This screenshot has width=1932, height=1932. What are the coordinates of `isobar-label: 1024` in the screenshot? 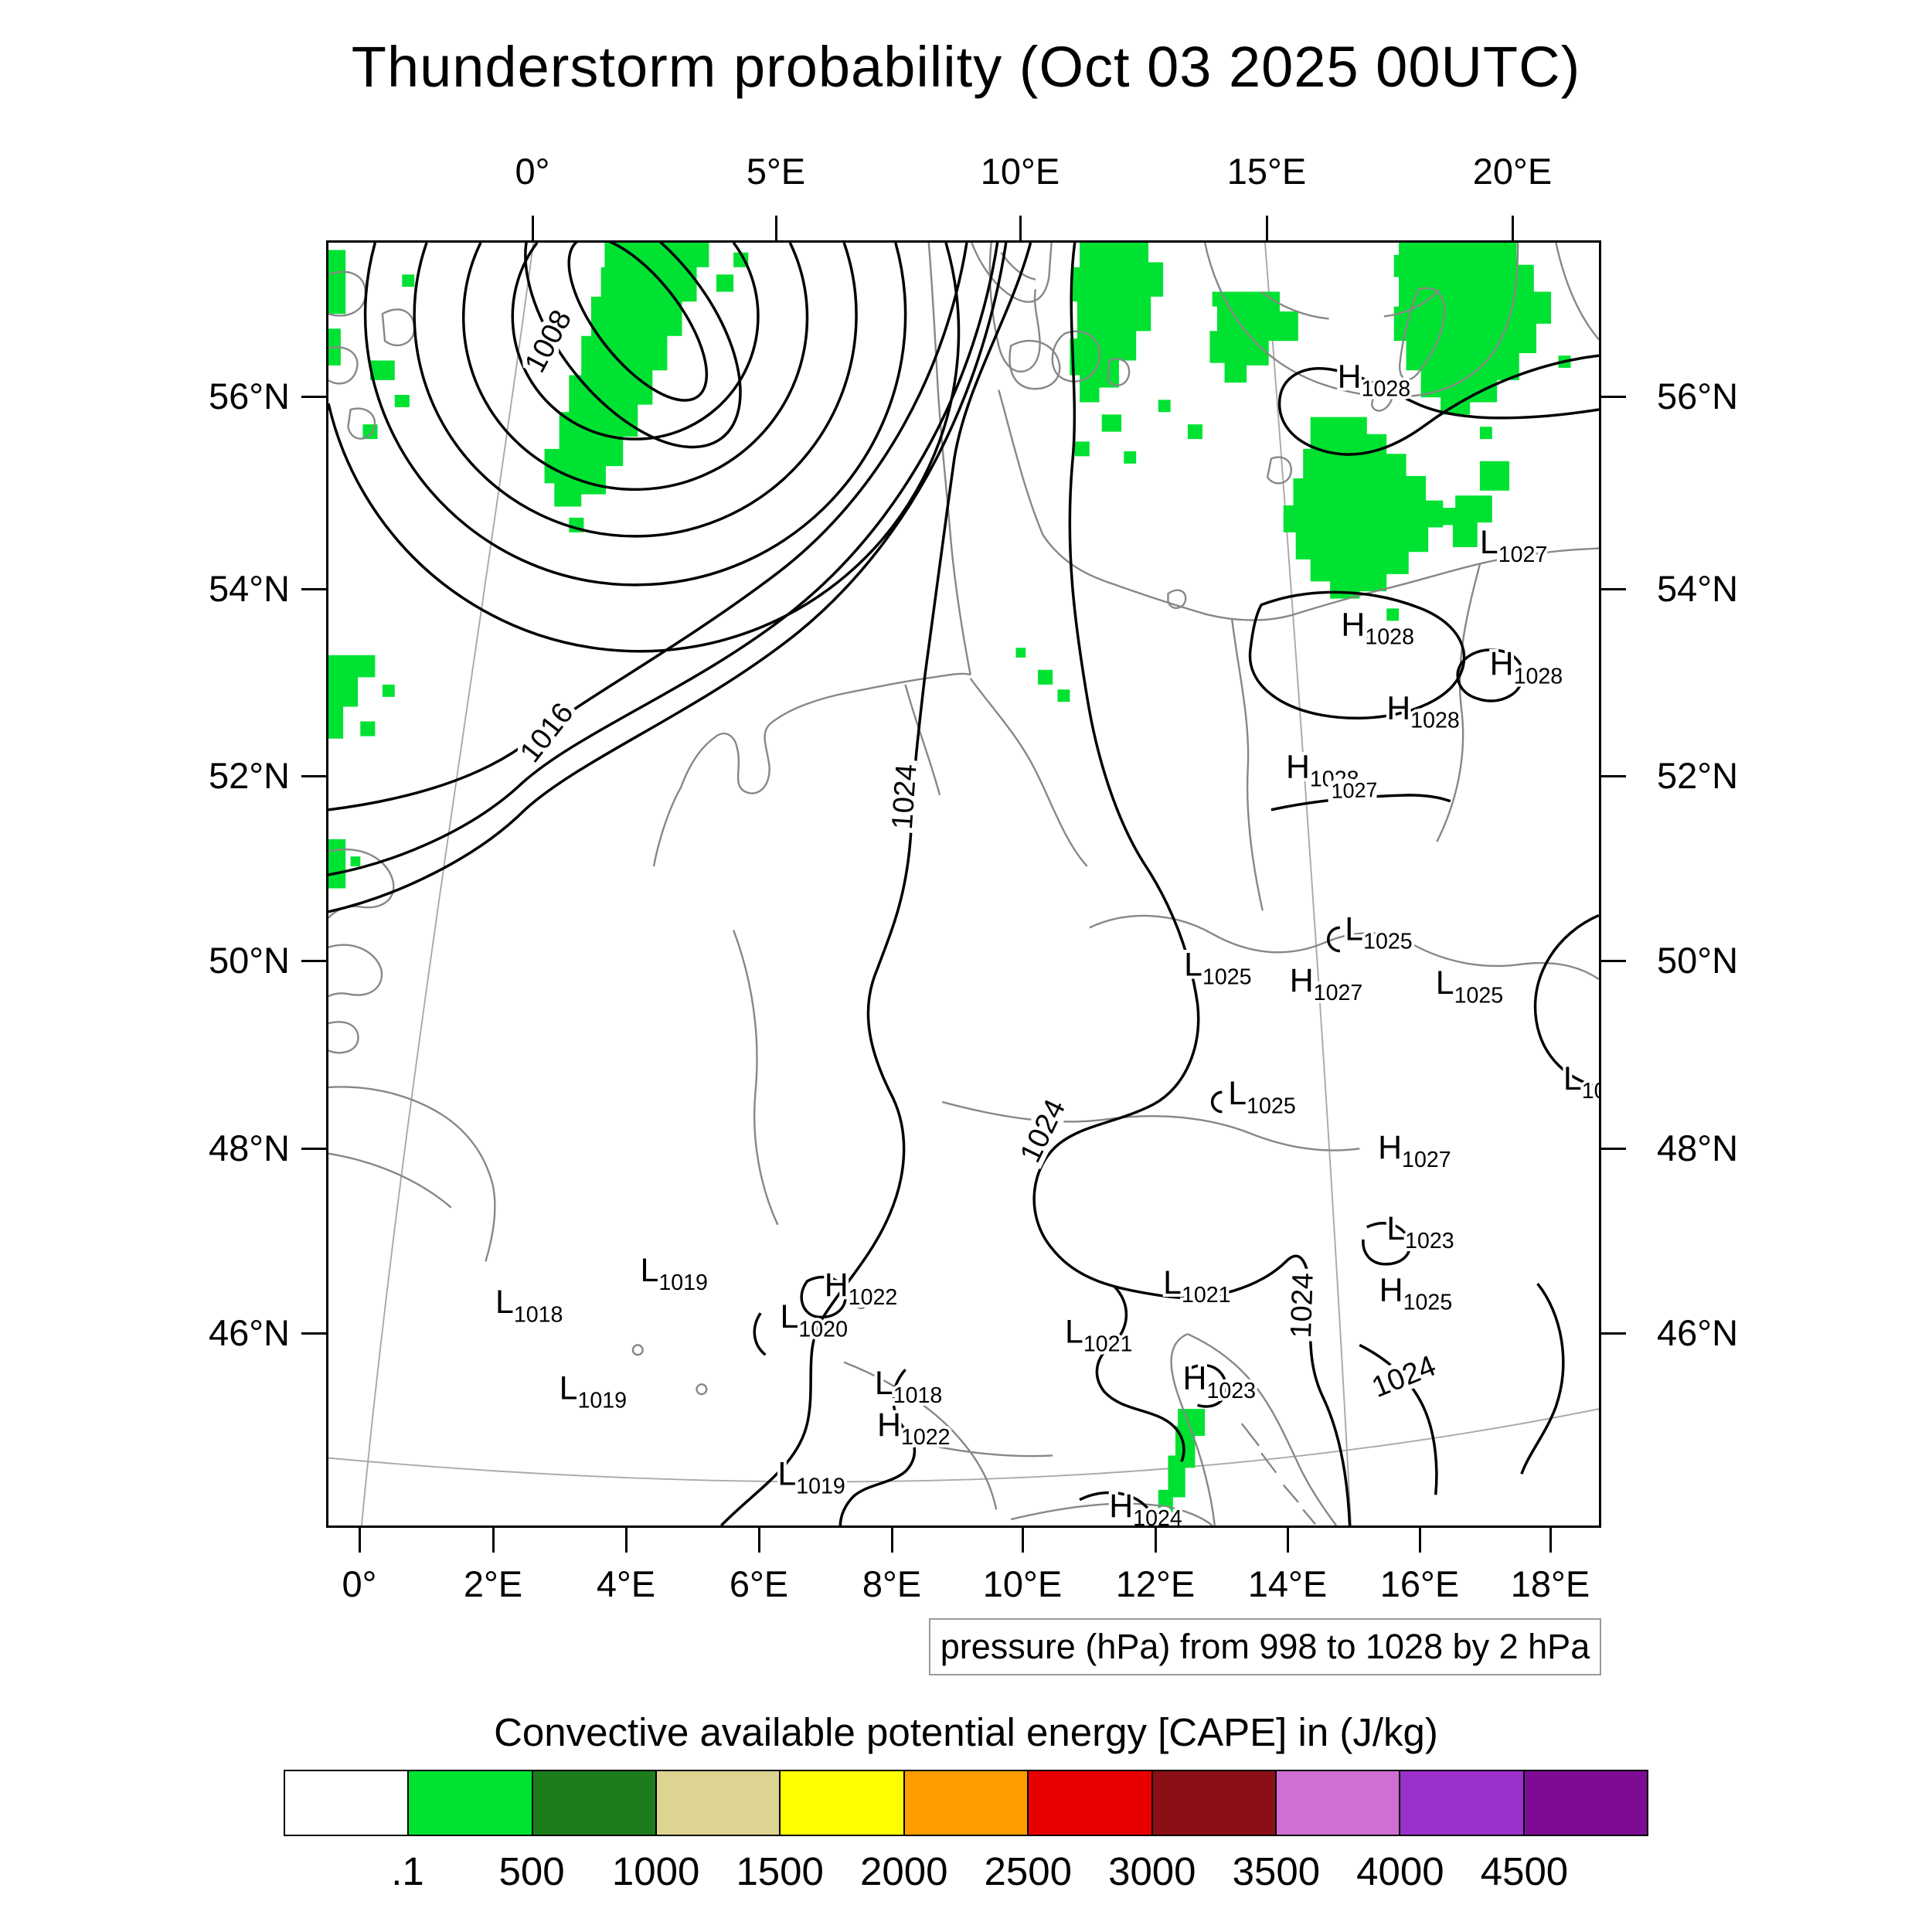 It's located at (1042, 1131).